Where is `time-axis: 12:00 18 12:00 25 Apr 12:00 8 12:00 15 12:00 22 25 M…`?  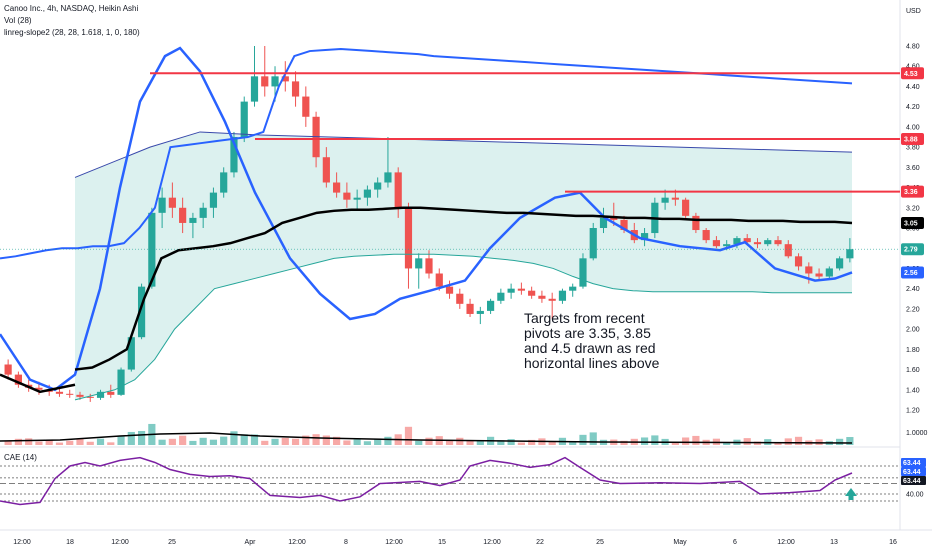 time-axis: 12:00 18 12:00 25 Apr 12:00 8 12:00 15 12:00 22 25 M… is located at coordinates (455, 542).